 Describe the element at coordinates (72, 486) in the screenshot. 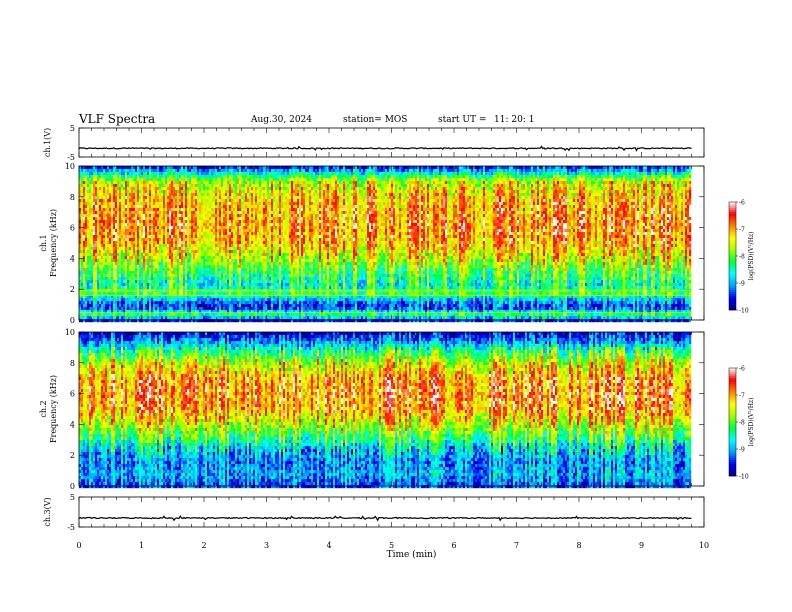

I see `ch2-ytick-label: 0` at that location.